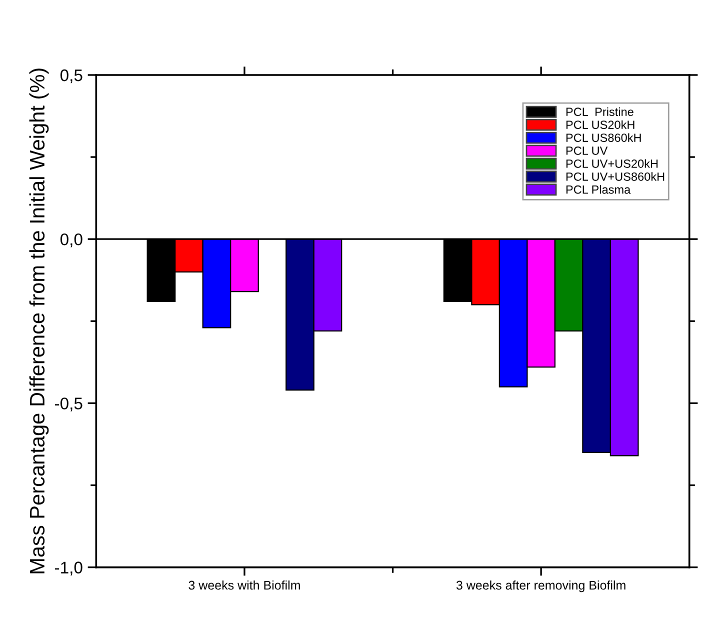 The width and height of the screenshot is (702, 641). Describe the element at coordinates (244, 585) in the screenshot. I see `x-tick-label: 3 weeks with Biofilm` at that location.